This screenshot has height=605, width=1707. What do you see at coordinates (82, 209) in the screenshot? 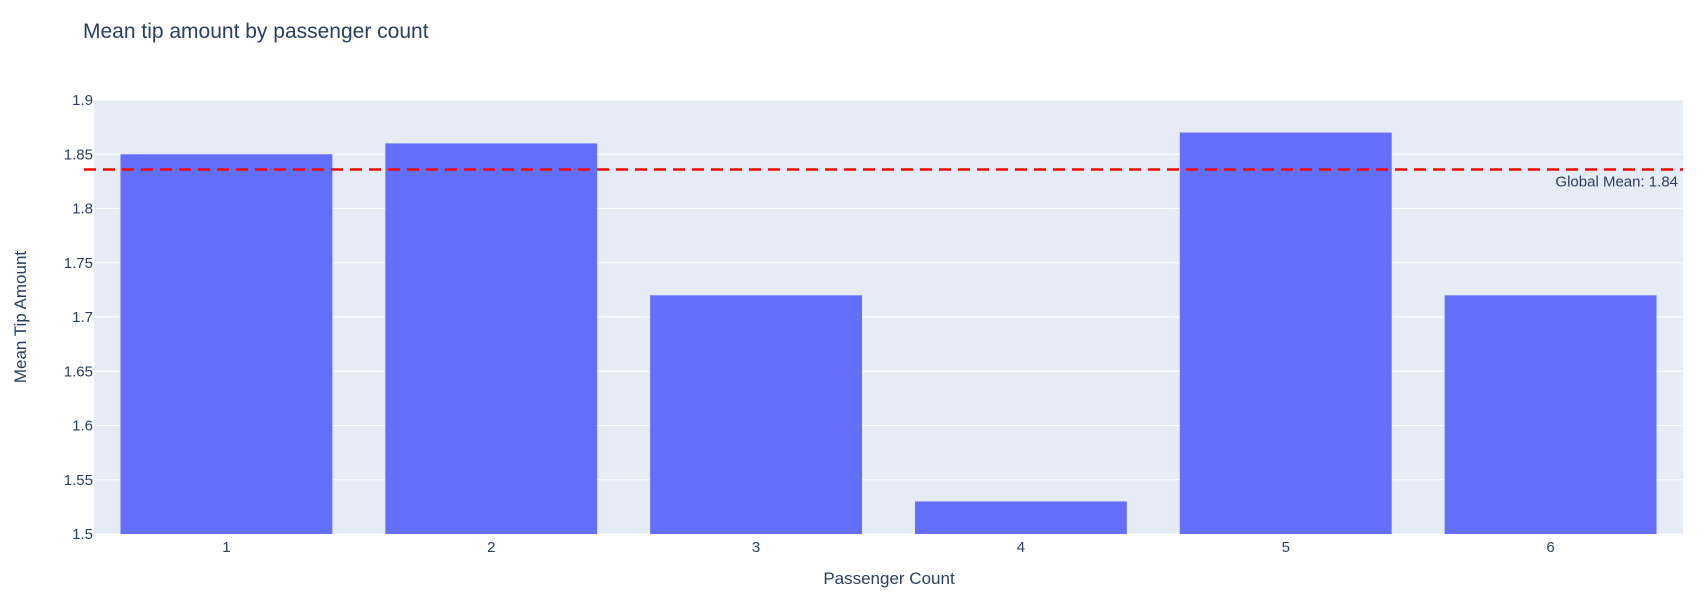
I see `y-tick-label: 1.8` at bounding box center [82, 209].